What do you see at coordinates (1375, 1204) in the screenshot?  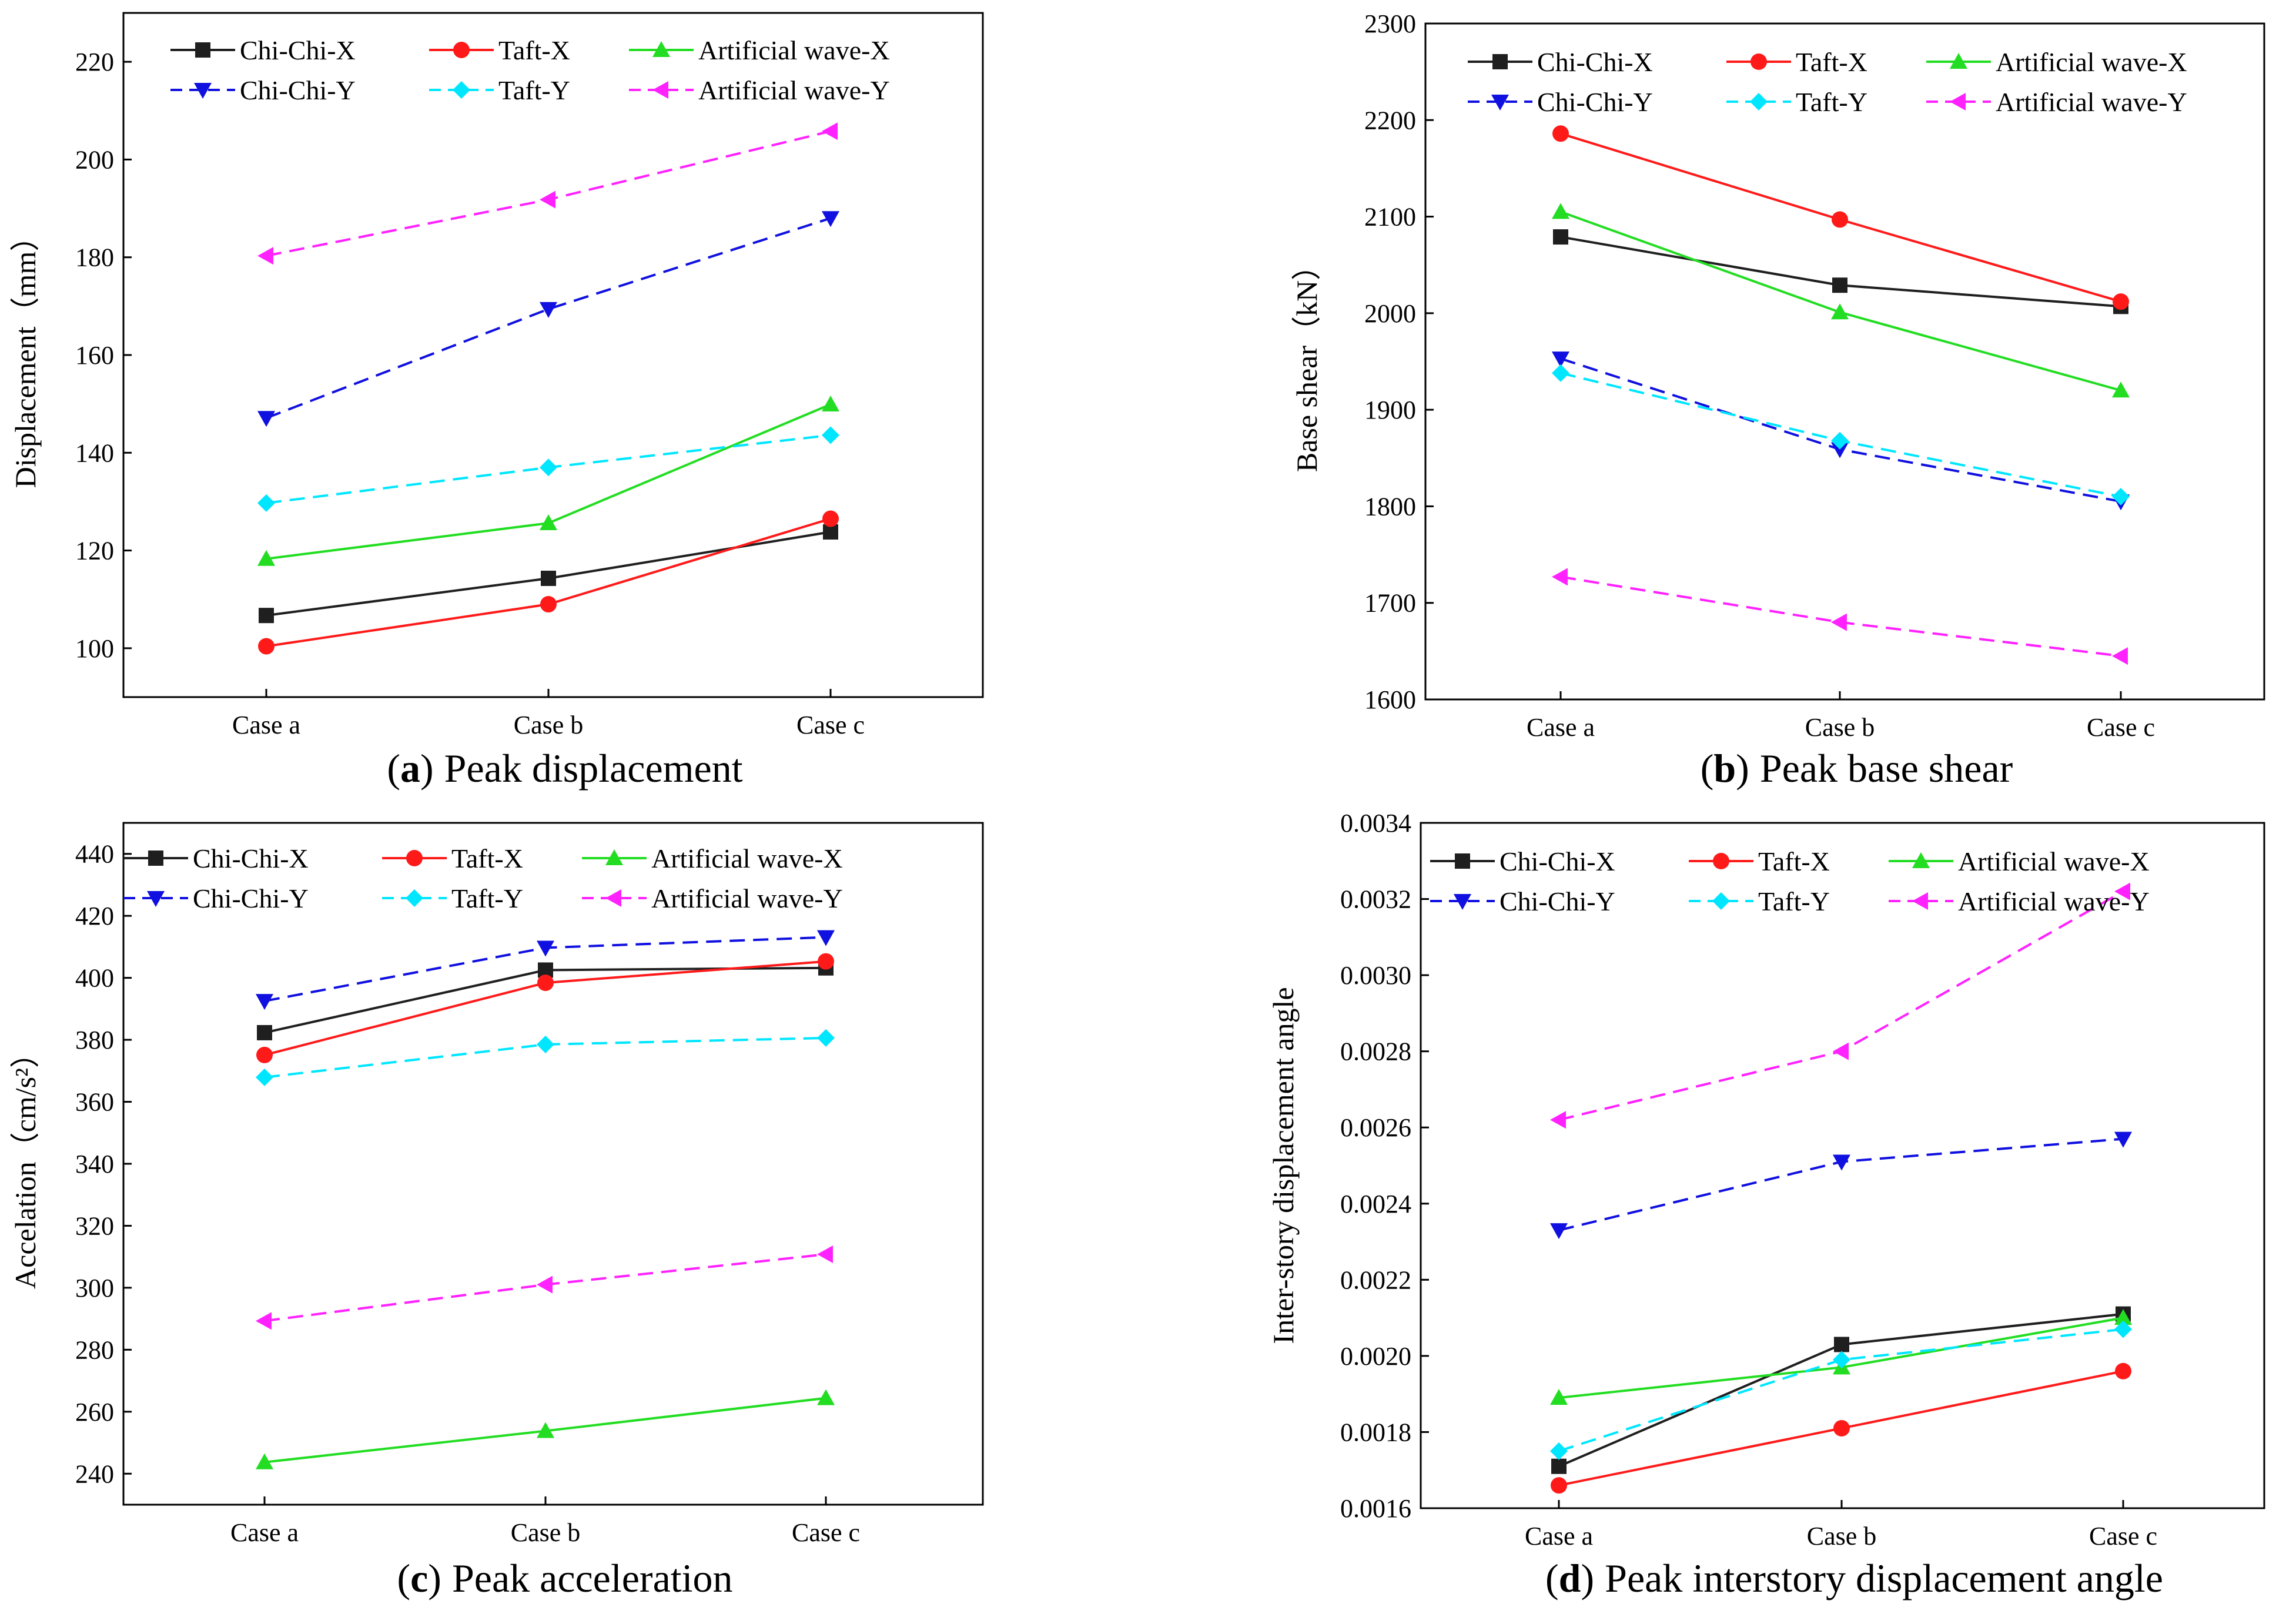 I see `y-tick-label: 0.0024` at bounding box center [1375, 1204].